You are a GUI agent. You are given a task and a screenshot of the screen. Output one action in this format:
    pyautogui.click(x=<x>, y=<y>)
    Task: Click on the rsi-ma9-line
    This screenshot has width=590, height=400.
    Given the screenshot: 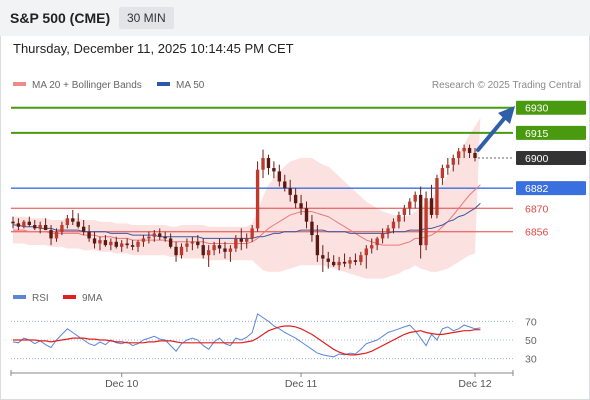 What is the action you would take?
    pyautogui.click(x=247, y=340)
    